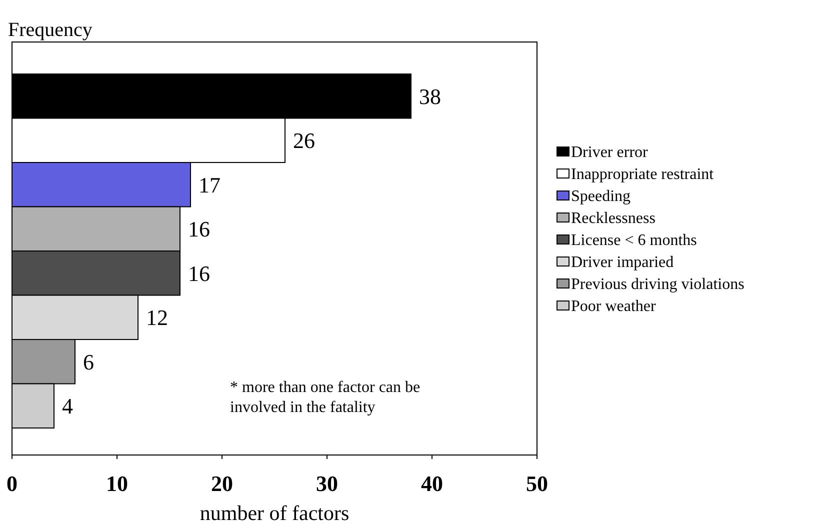  What do you see at coordinates (50, 30) in the screenshot?
I see `y-axis-title: Frequency` at bounding box center [50, 30].